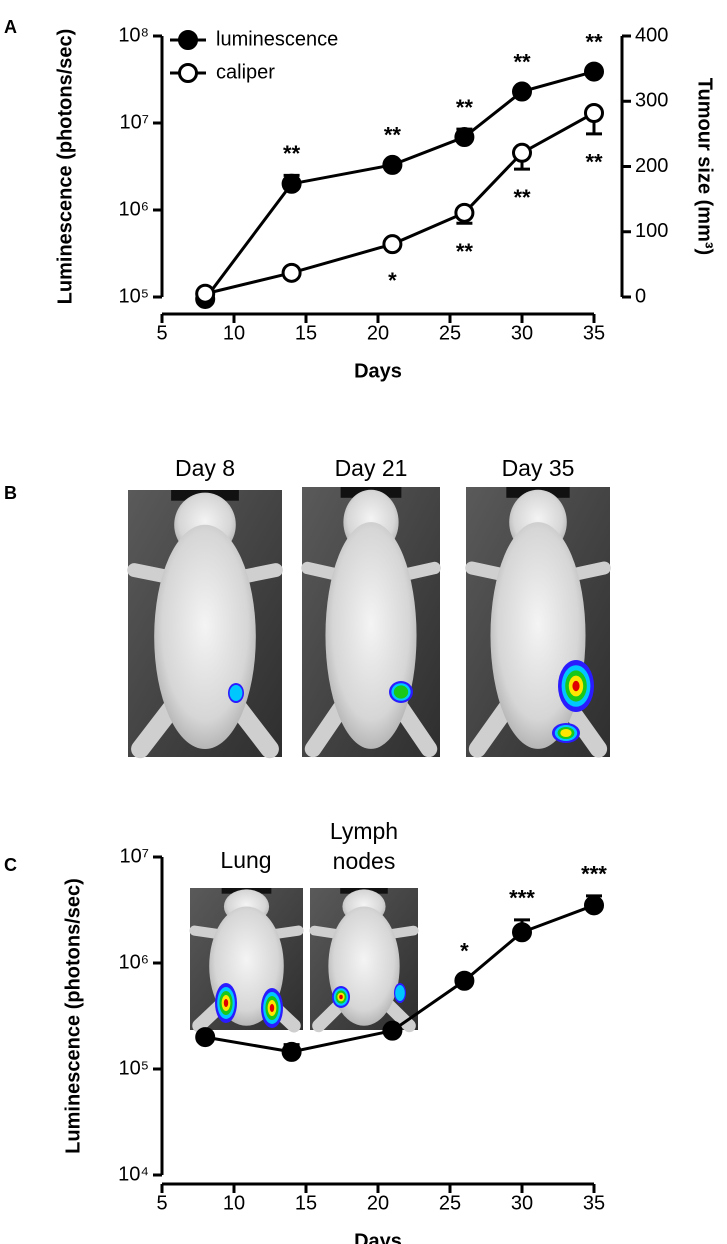 This screenshot has height=1244, width=727. What do you see at coordinates (205, 468) in the screenshot?
I see `image-label: Day 8` at bounding box center [205, 468].